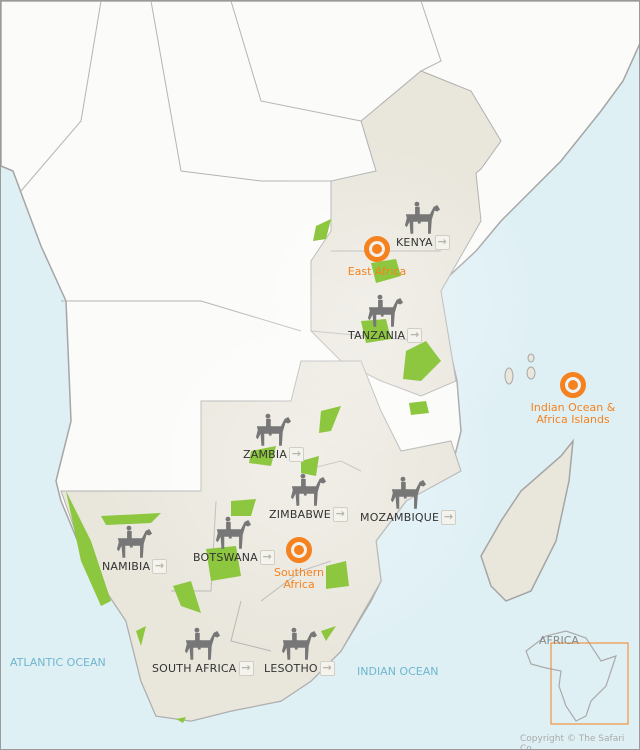 The height and width of the screenshot is (750, 640). Describe the element at coordinates (300, 514) in the screenshot. I see `country-label: ZIMBABWE` at that location.